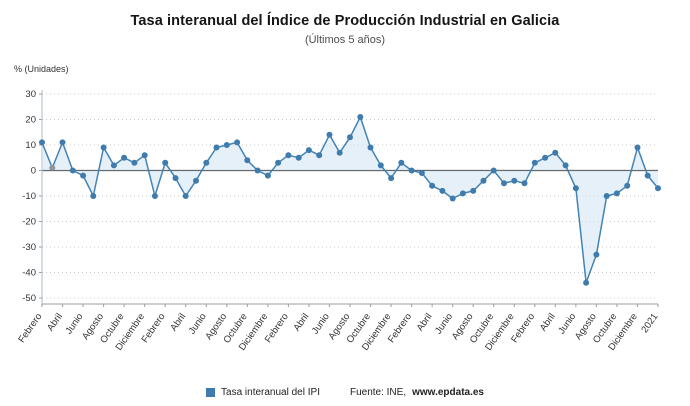 Image resolution: width=690 pixels, height=406 pixels. Describe the element at coordinates (41, 69) in the screenshot. I see `y-axis-unit-label: % (Unidades)` at that location.